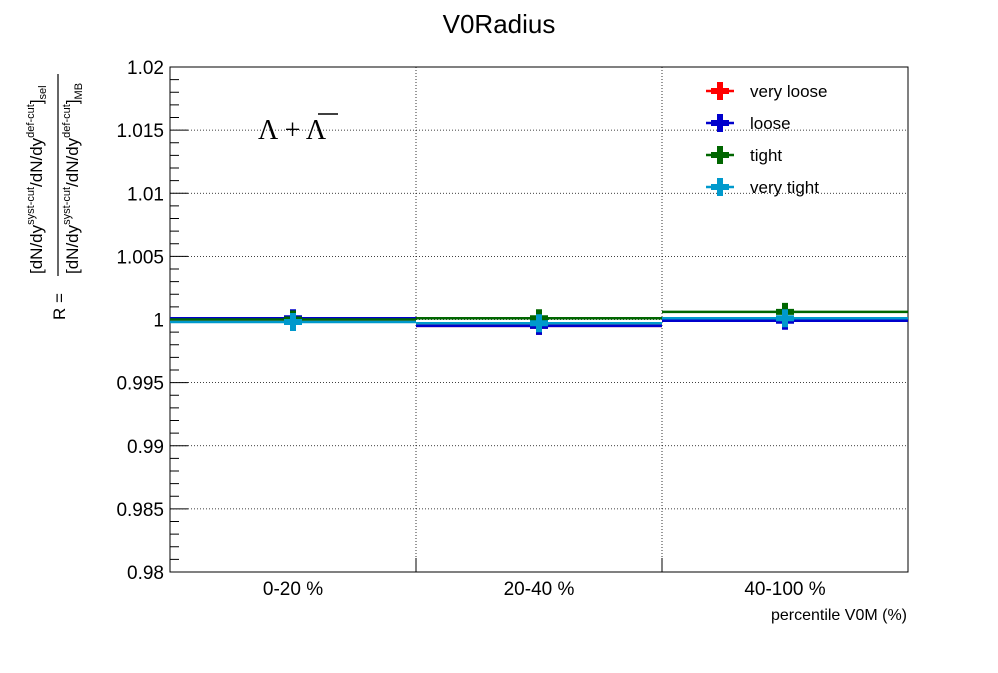  I want to click on svg-text: [dN/dysyst-cut/dN/dydef-cut]MB, so click(73, 178).